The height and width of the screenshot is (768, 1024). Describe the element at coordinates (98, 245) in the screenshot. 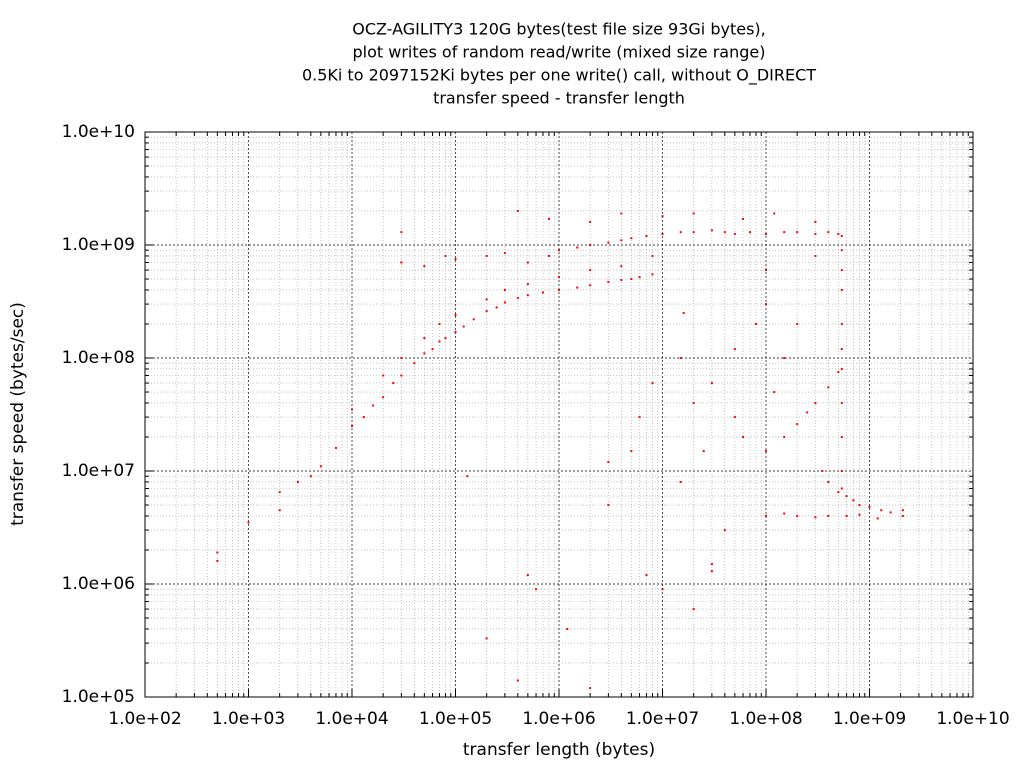

I see `y-tick-label: 1.0e+09` at that location.